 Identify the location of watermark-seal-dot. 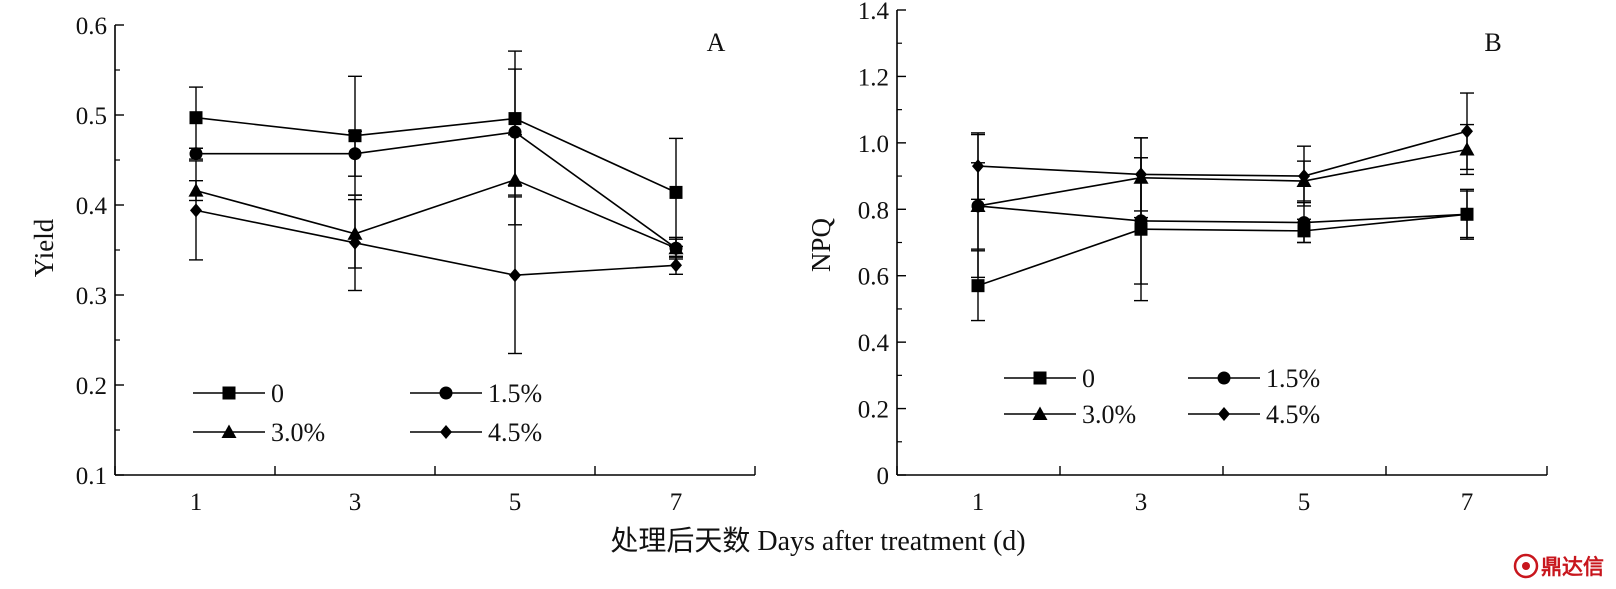
(1526, 566).